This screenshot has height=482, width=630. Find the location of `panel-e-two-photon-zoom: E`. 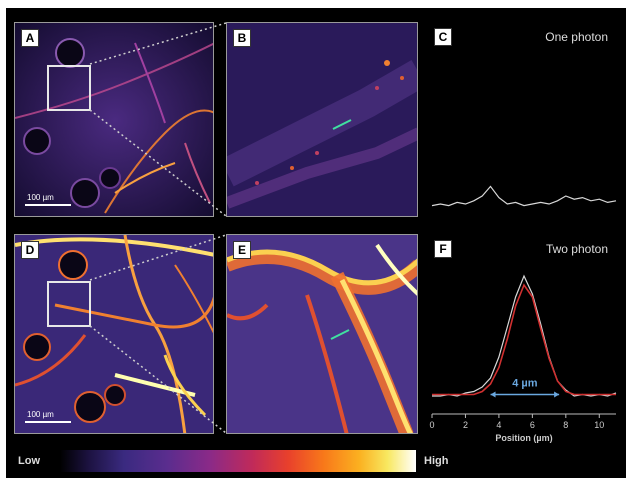

panel-e-two-photon-zoom: E is located at coordinates (322, 334).